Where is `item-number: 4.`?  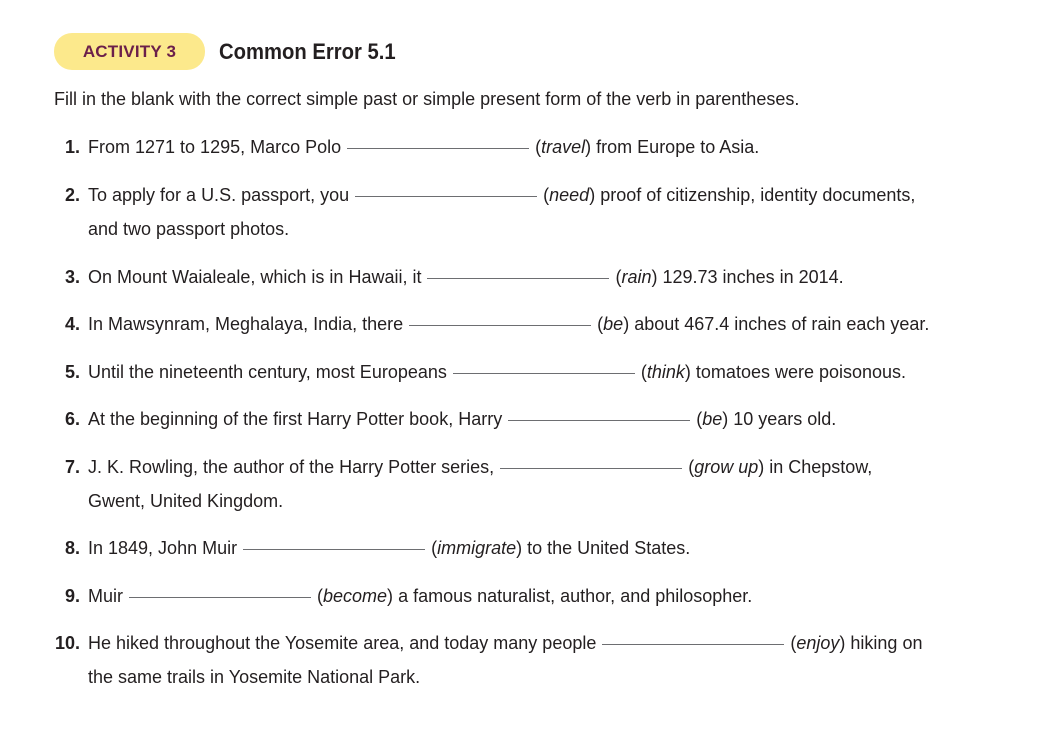
item-number: 4. is located at coordinates (72, 324).